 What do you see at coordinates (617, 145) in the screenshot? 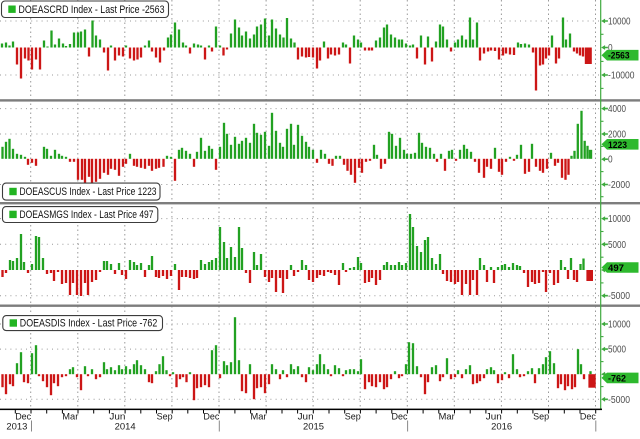
I see `svg-text: 1223` at bounding box center [617, 145].